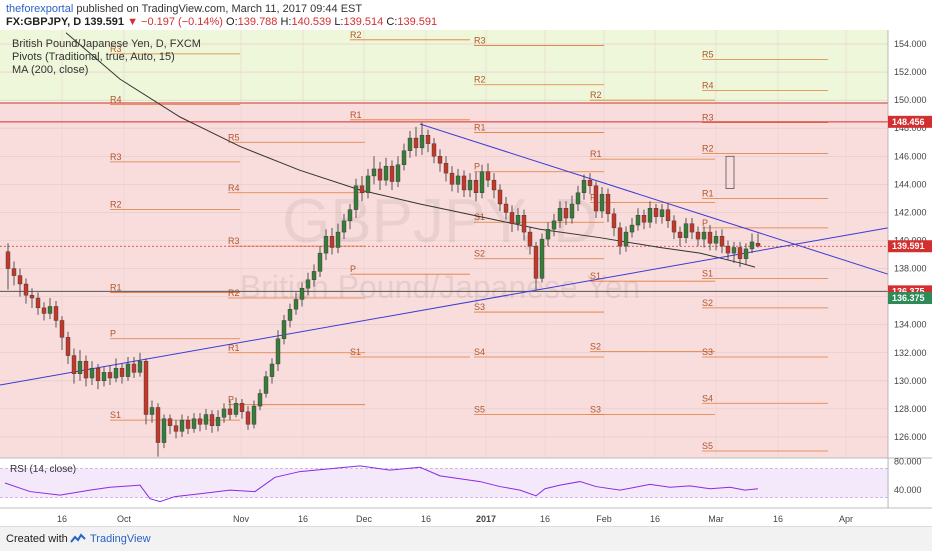 The image size is (932, 551). Describe the element at coordinates (40, 9) in the screenshot. I see `author-link: theforexportal` at that location.